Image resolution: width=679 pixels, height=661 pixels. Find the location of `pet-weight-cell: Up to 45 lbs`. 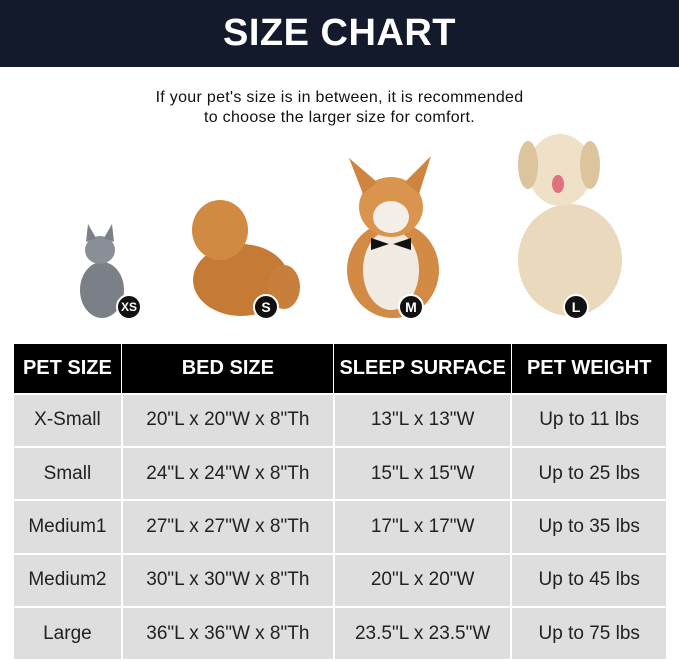

pet-weight-cell: Up to 45 lbs is located at coordinates (589, 580).